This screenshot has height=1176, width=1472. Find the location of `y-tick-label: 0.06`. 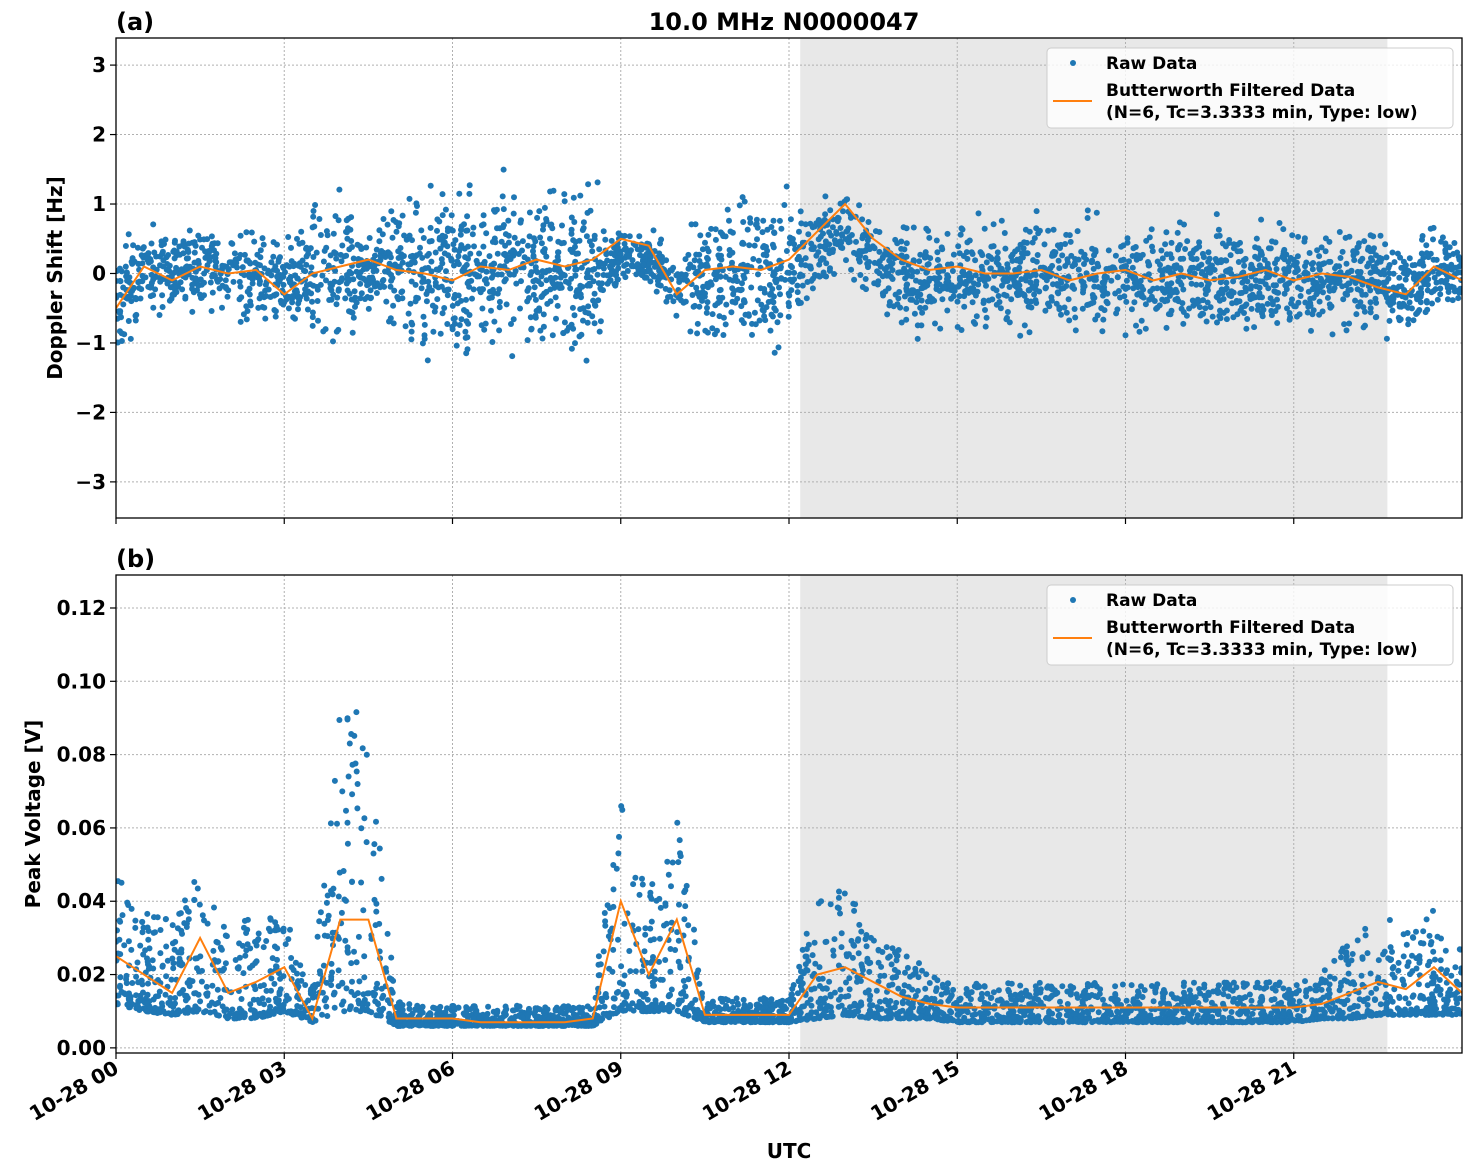

y-tick-label: 0.06 is located at coordinates (81, 828).